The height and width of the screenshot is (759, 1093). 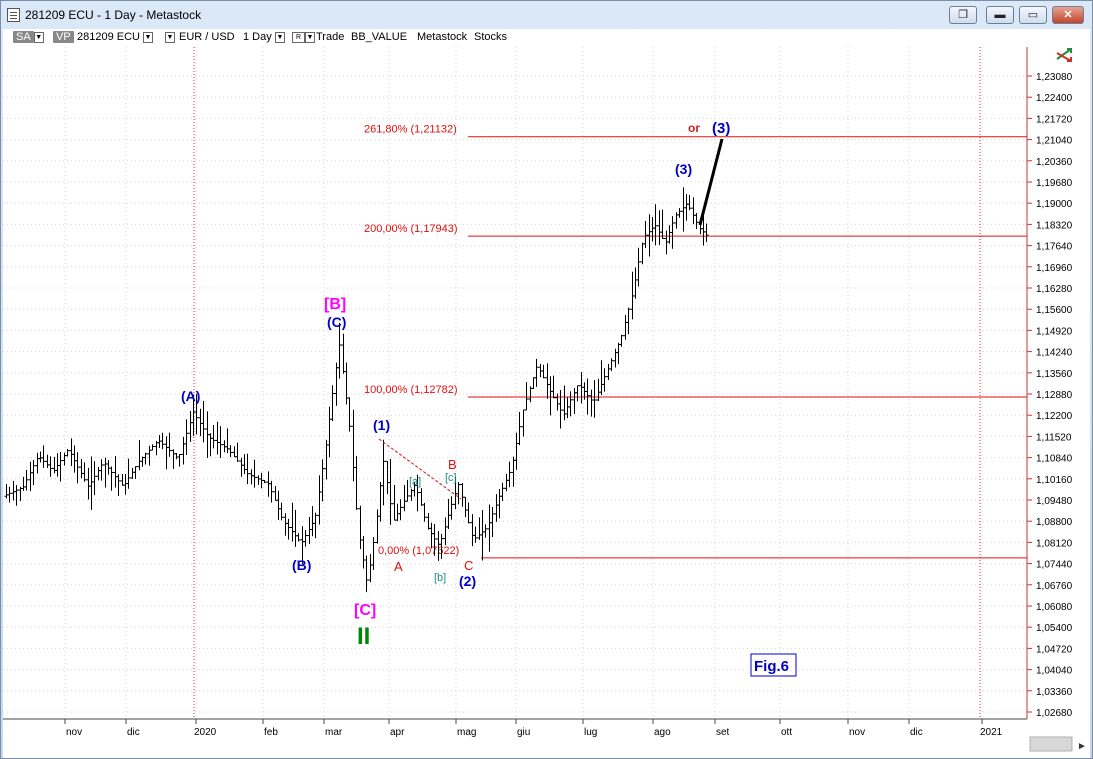 I want to click on wave-label-b-small: [b], so click(x=440, y=578).